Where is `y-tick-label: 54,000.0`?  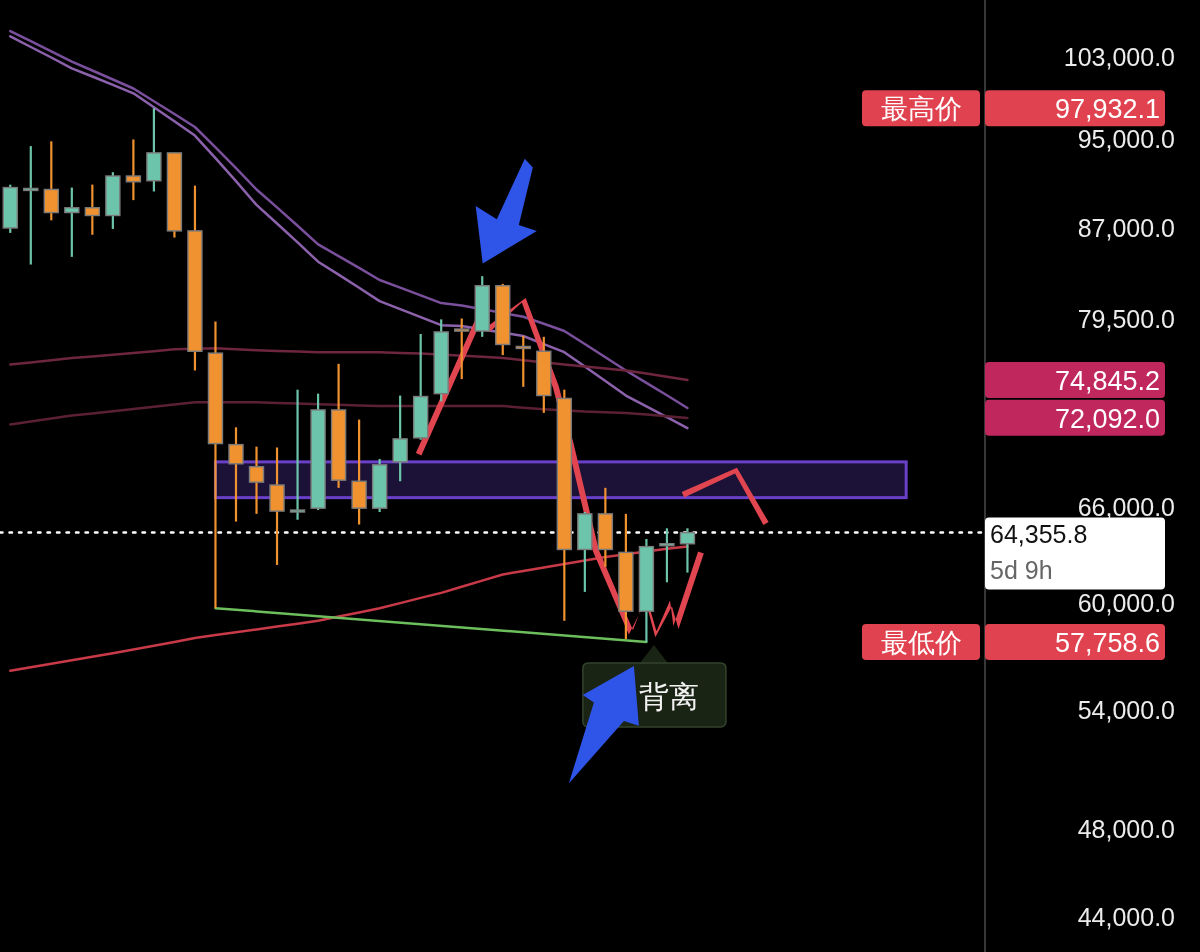
y-tick-label: 54,000.0 is located at coordinates (1126, 709).